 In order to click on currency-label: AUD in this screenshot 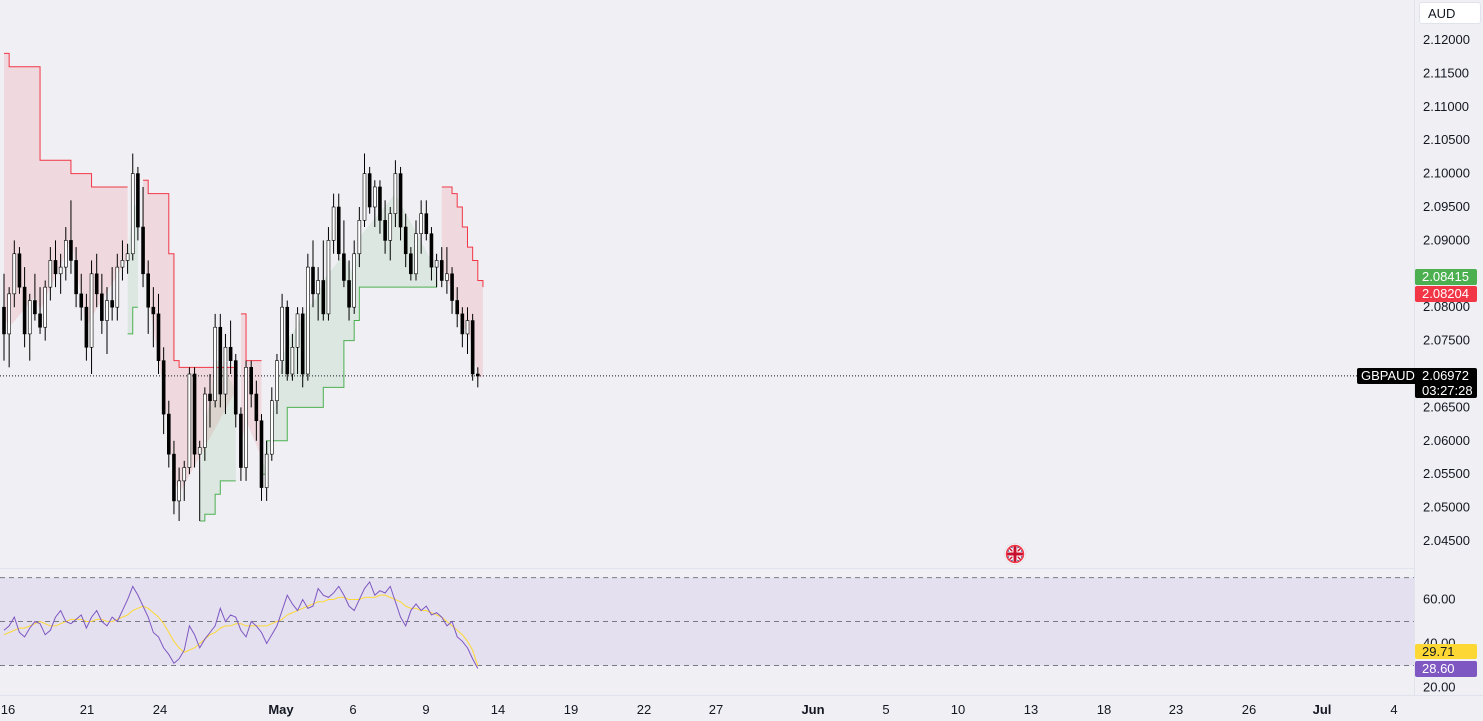, I will do `click(1450, 13)`.